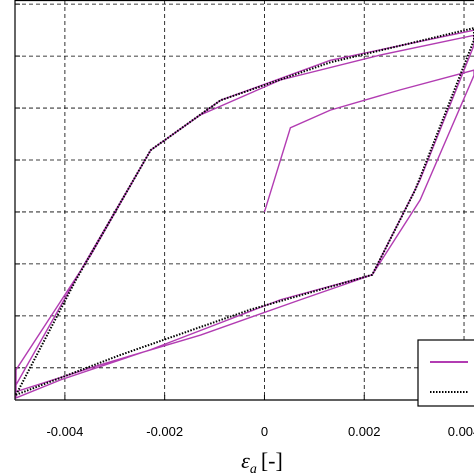 This screenshot has width=474, height=474. I want to click on x-tick-label: 0.004, so click(461, 431).